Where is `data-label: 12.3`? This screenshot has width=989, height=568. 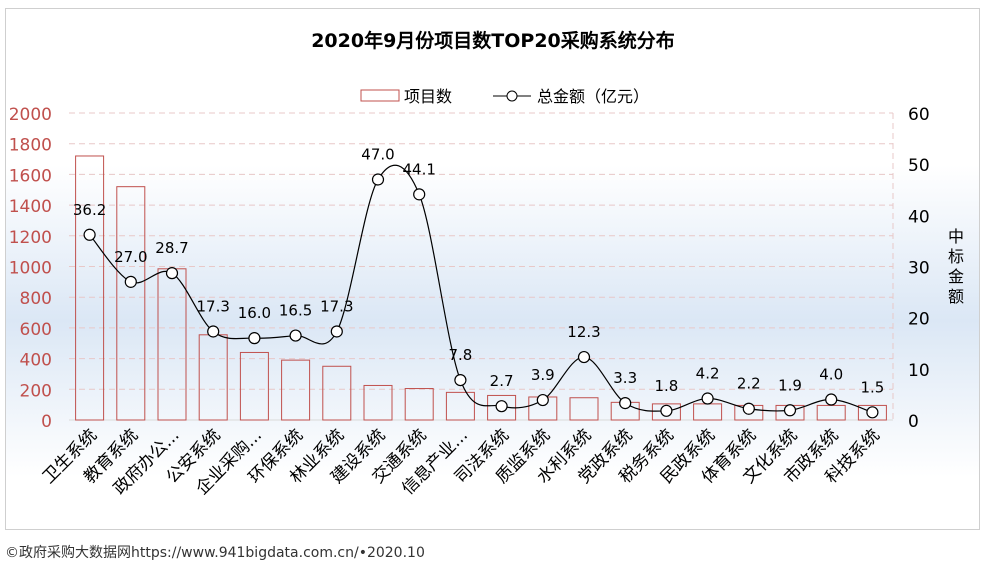 data-label: 12.3 is located at coordinates (583, 332).